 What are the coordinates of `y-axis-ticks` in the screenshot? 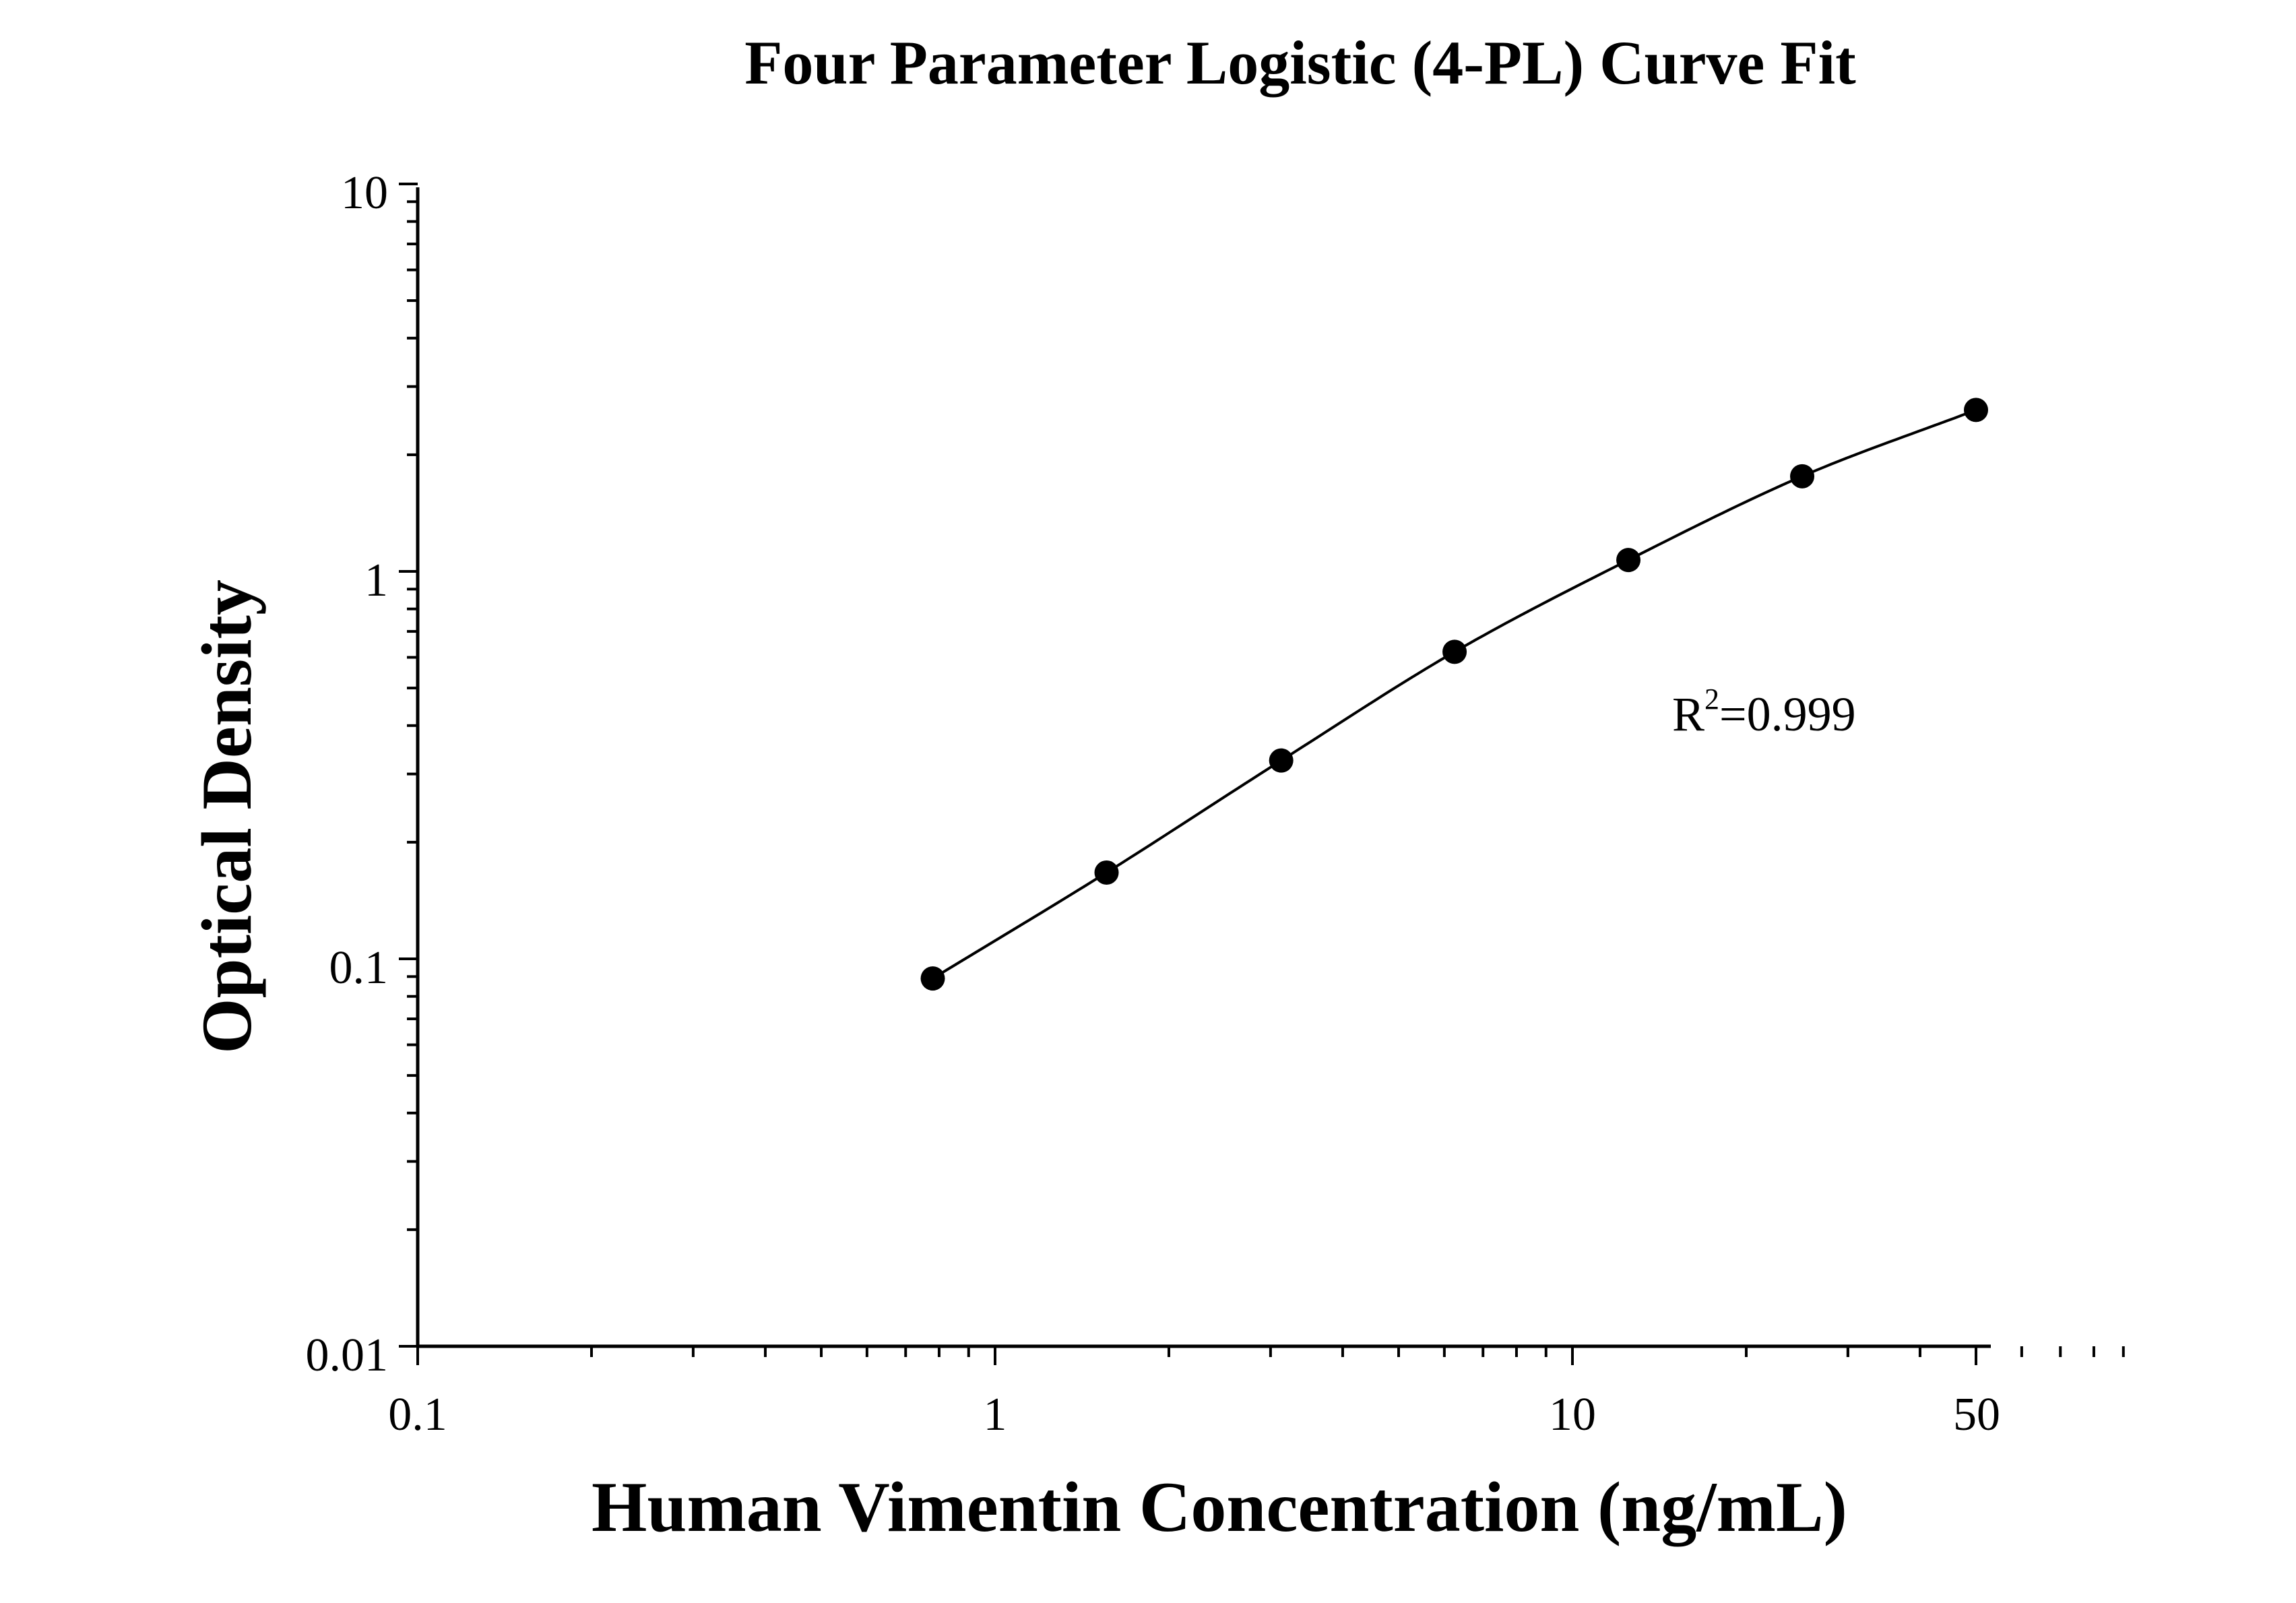 It's located at (408, 765).